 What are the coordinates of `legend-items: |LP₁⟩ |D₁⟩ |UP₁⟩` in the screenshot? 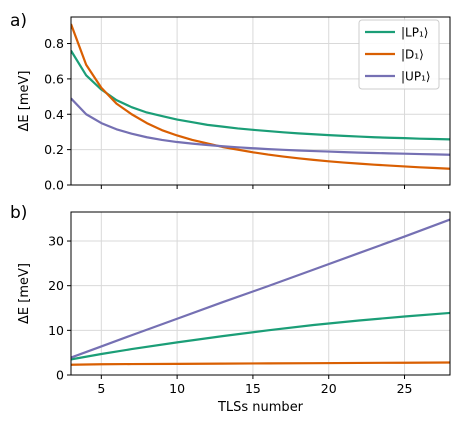 It's located at (398, 55).